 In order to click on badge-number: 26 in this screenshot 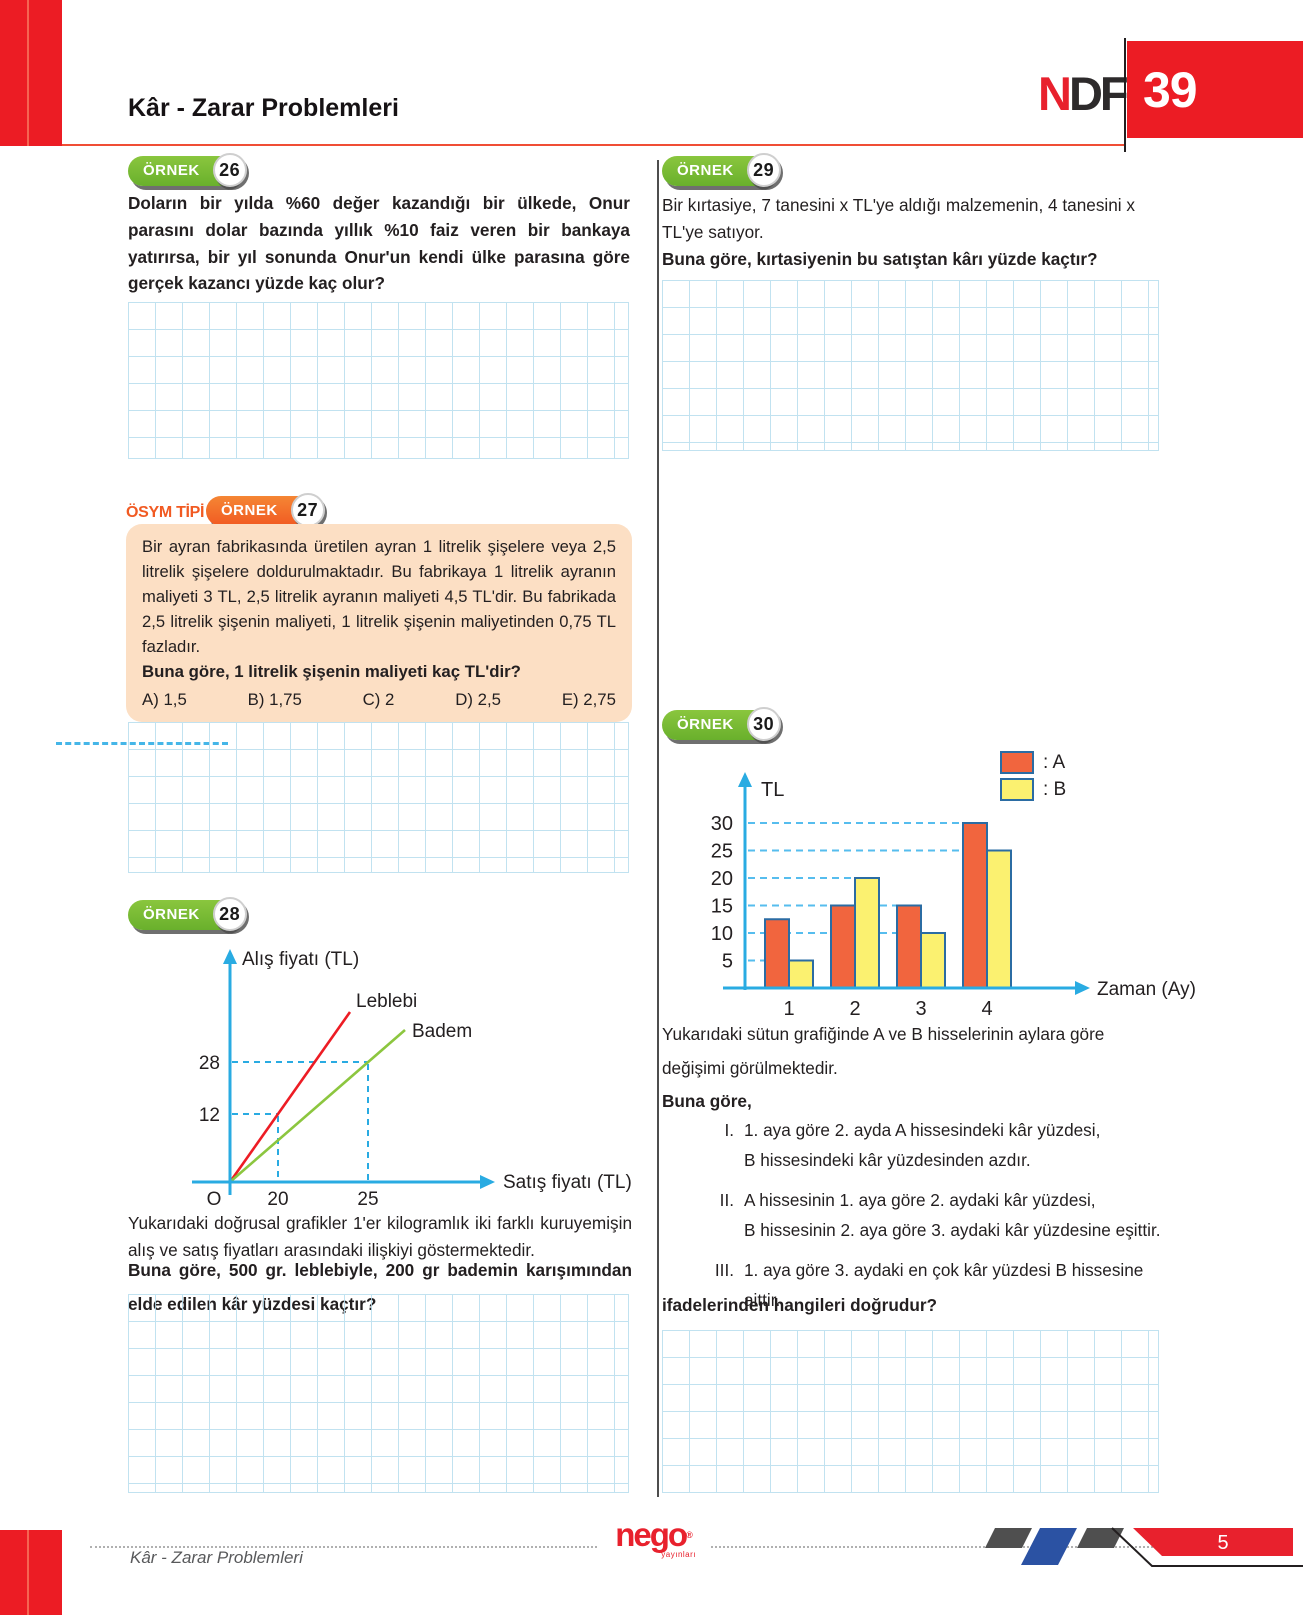, I will do `click(229, 170)`.